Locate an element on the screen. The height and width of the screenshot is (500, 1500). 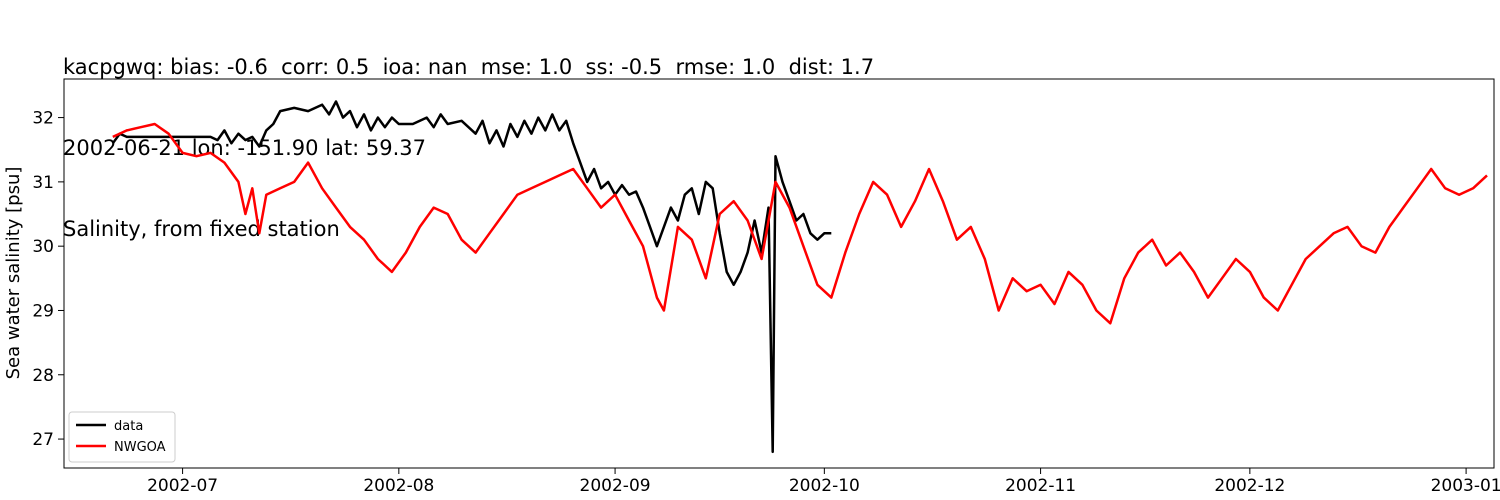
x-tick-label: 2002-10 is located at coordinates (824, 486).